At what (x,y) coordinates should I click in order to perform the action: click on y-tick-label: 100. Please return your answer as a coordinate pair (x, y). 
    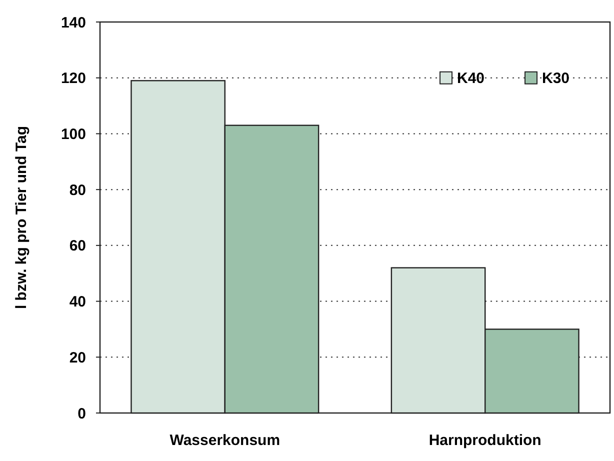
    Looking at the image, I should click on (73, 134).